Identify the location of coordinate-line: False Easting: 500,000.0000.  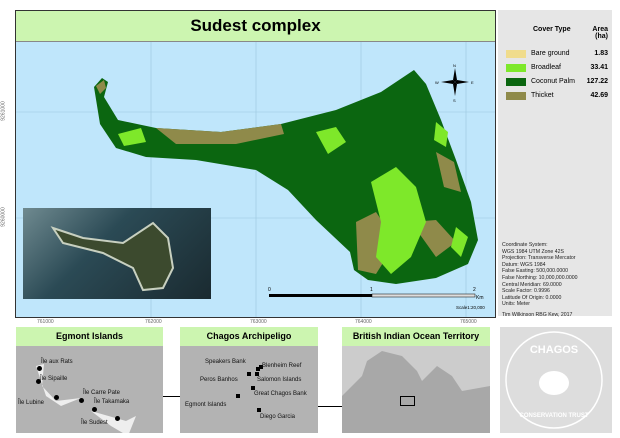
(535, 271).